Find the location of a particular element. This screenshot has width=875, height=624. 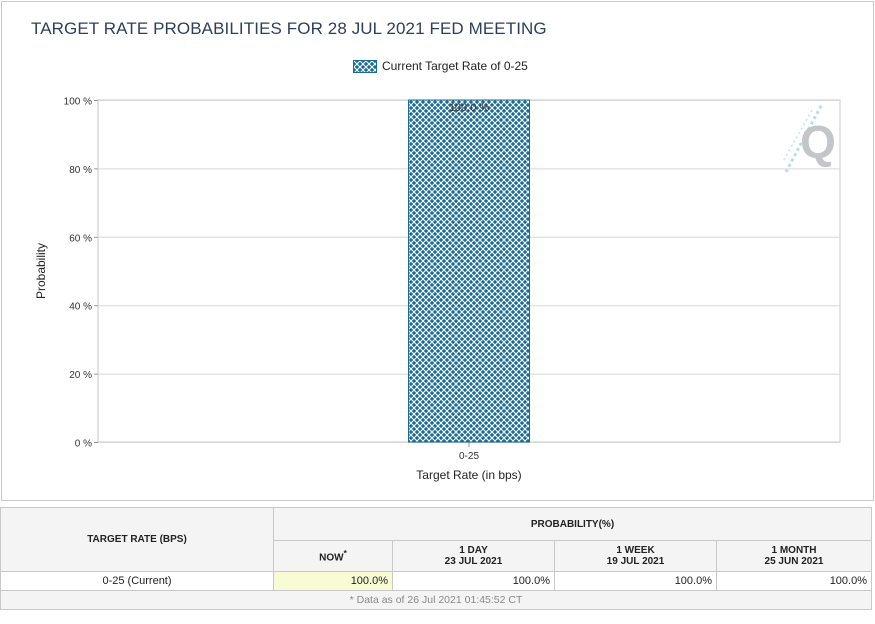

subheader-1-day: 1 DAY 23 JUL 2021 is located at coordinates (473, 556).